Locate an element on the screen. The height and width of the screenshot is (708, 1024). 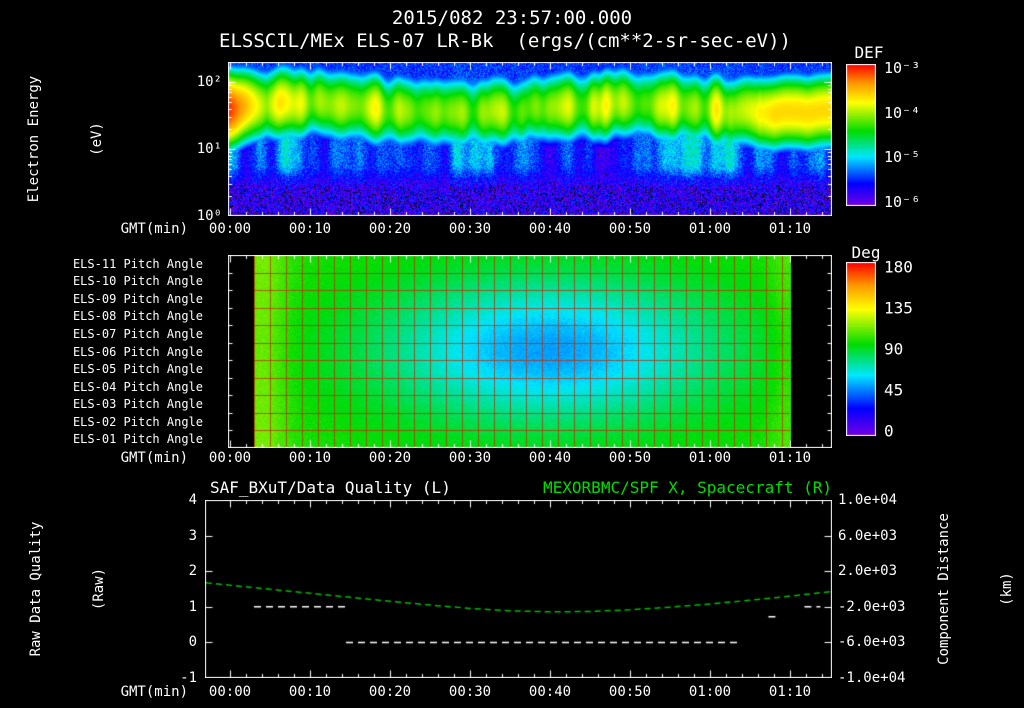
def-colorbar-title: DEF is located at coordinates (869, 52).